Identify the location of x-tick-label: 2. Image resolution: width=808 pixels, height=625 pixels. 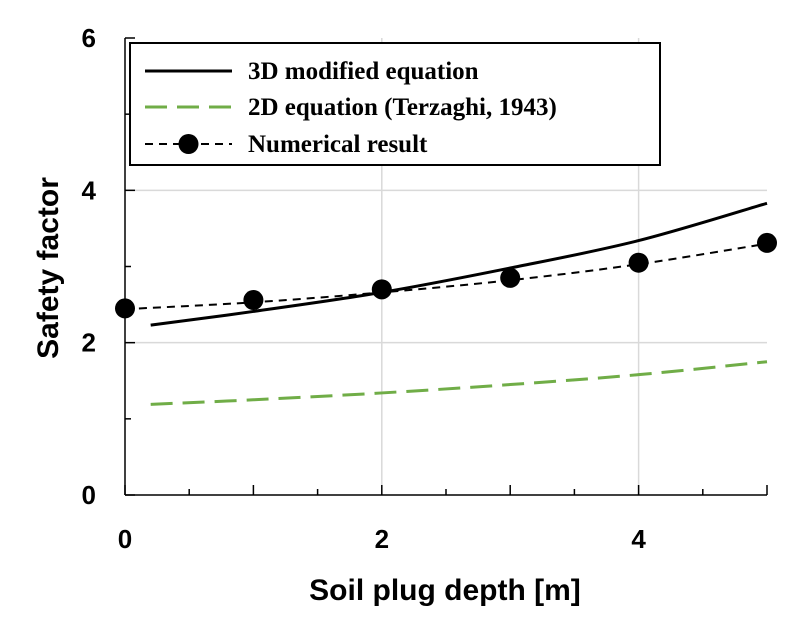
(382, 539).